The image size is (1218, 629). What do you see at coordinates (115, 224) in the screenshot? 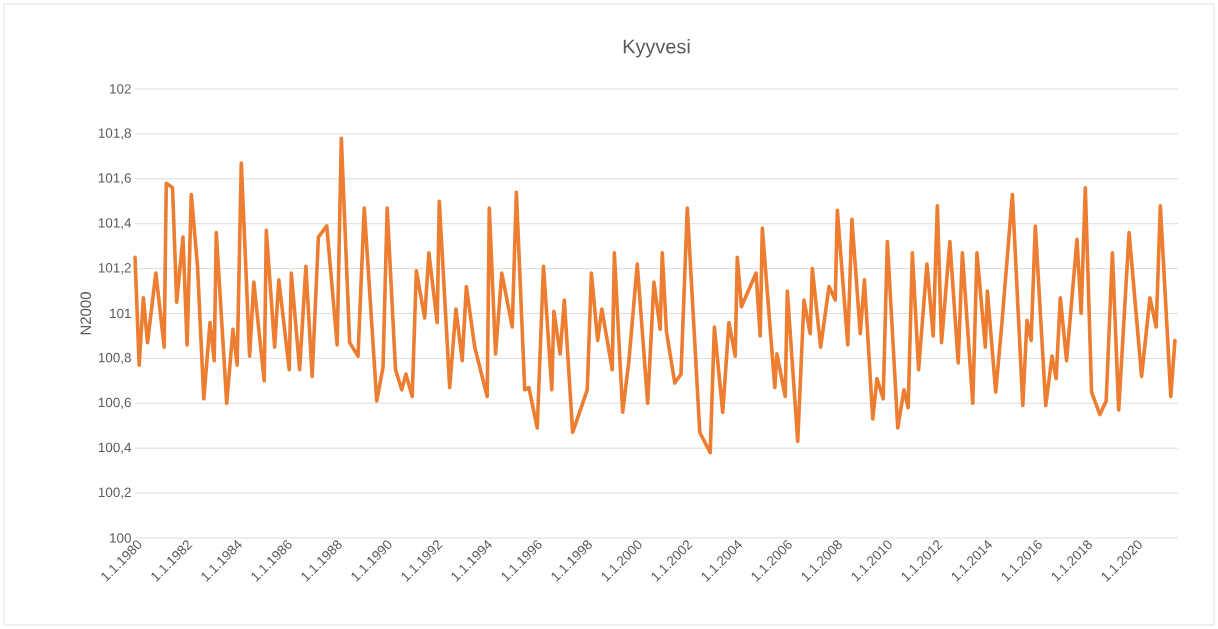
I see `y-tick-label: 101,4` at bounding box center [115, 224].